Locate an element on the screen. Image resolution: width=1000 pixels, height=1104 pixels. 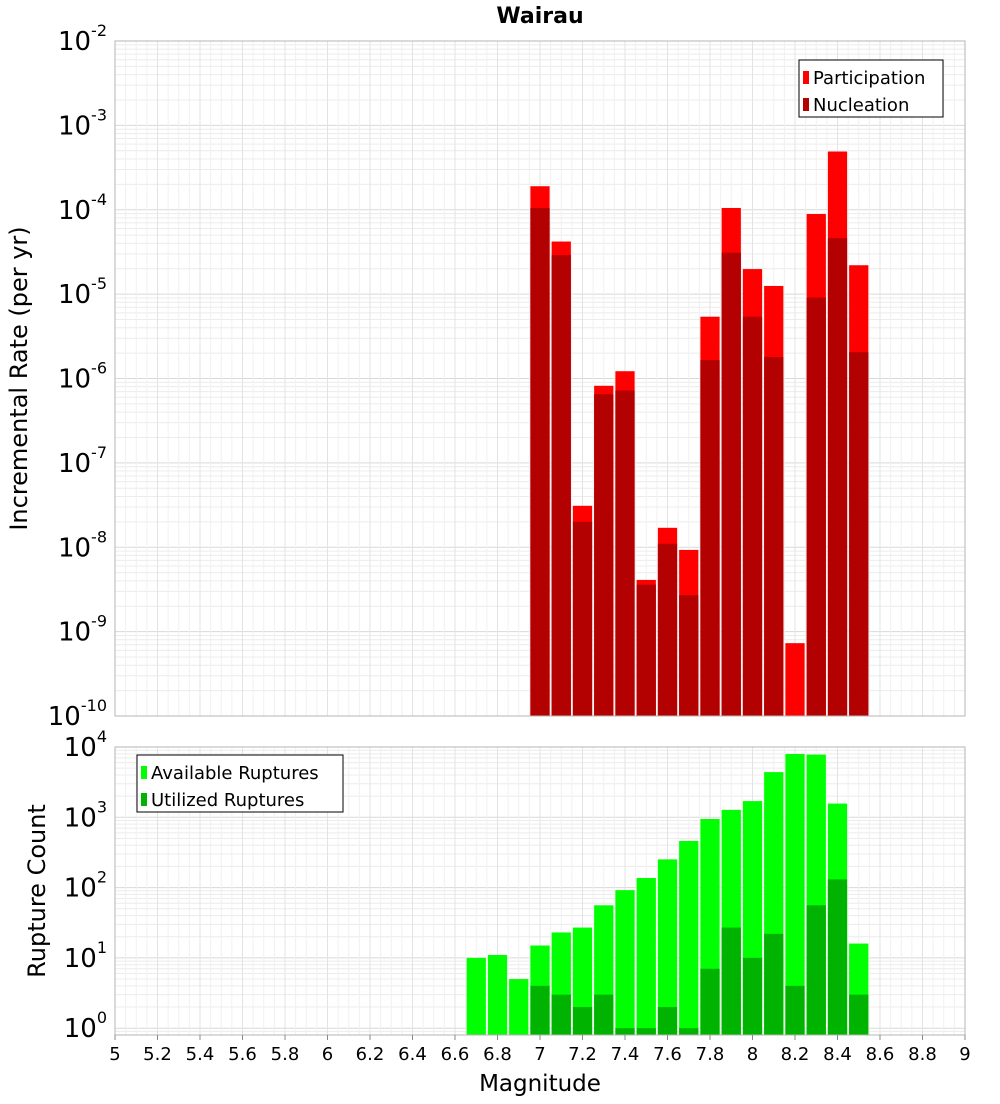
x-tick-label: 5.6 is located at coordinates (242, 1054).